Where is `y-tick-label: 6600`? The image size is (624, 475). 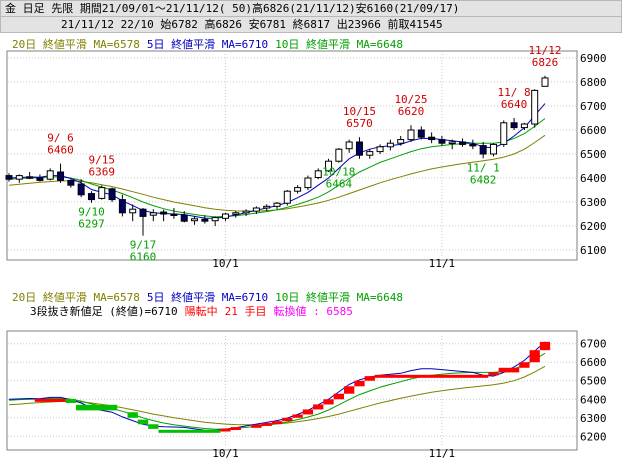 y-tick-label: 6600 is located at coordinates (593, 130).